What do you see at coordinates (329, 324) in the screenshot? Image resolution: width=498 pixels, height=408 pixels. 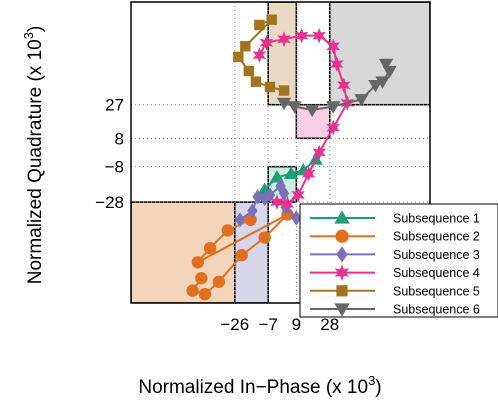 I see `x-tick-label-4: 28` at bounding box center [329, 324].